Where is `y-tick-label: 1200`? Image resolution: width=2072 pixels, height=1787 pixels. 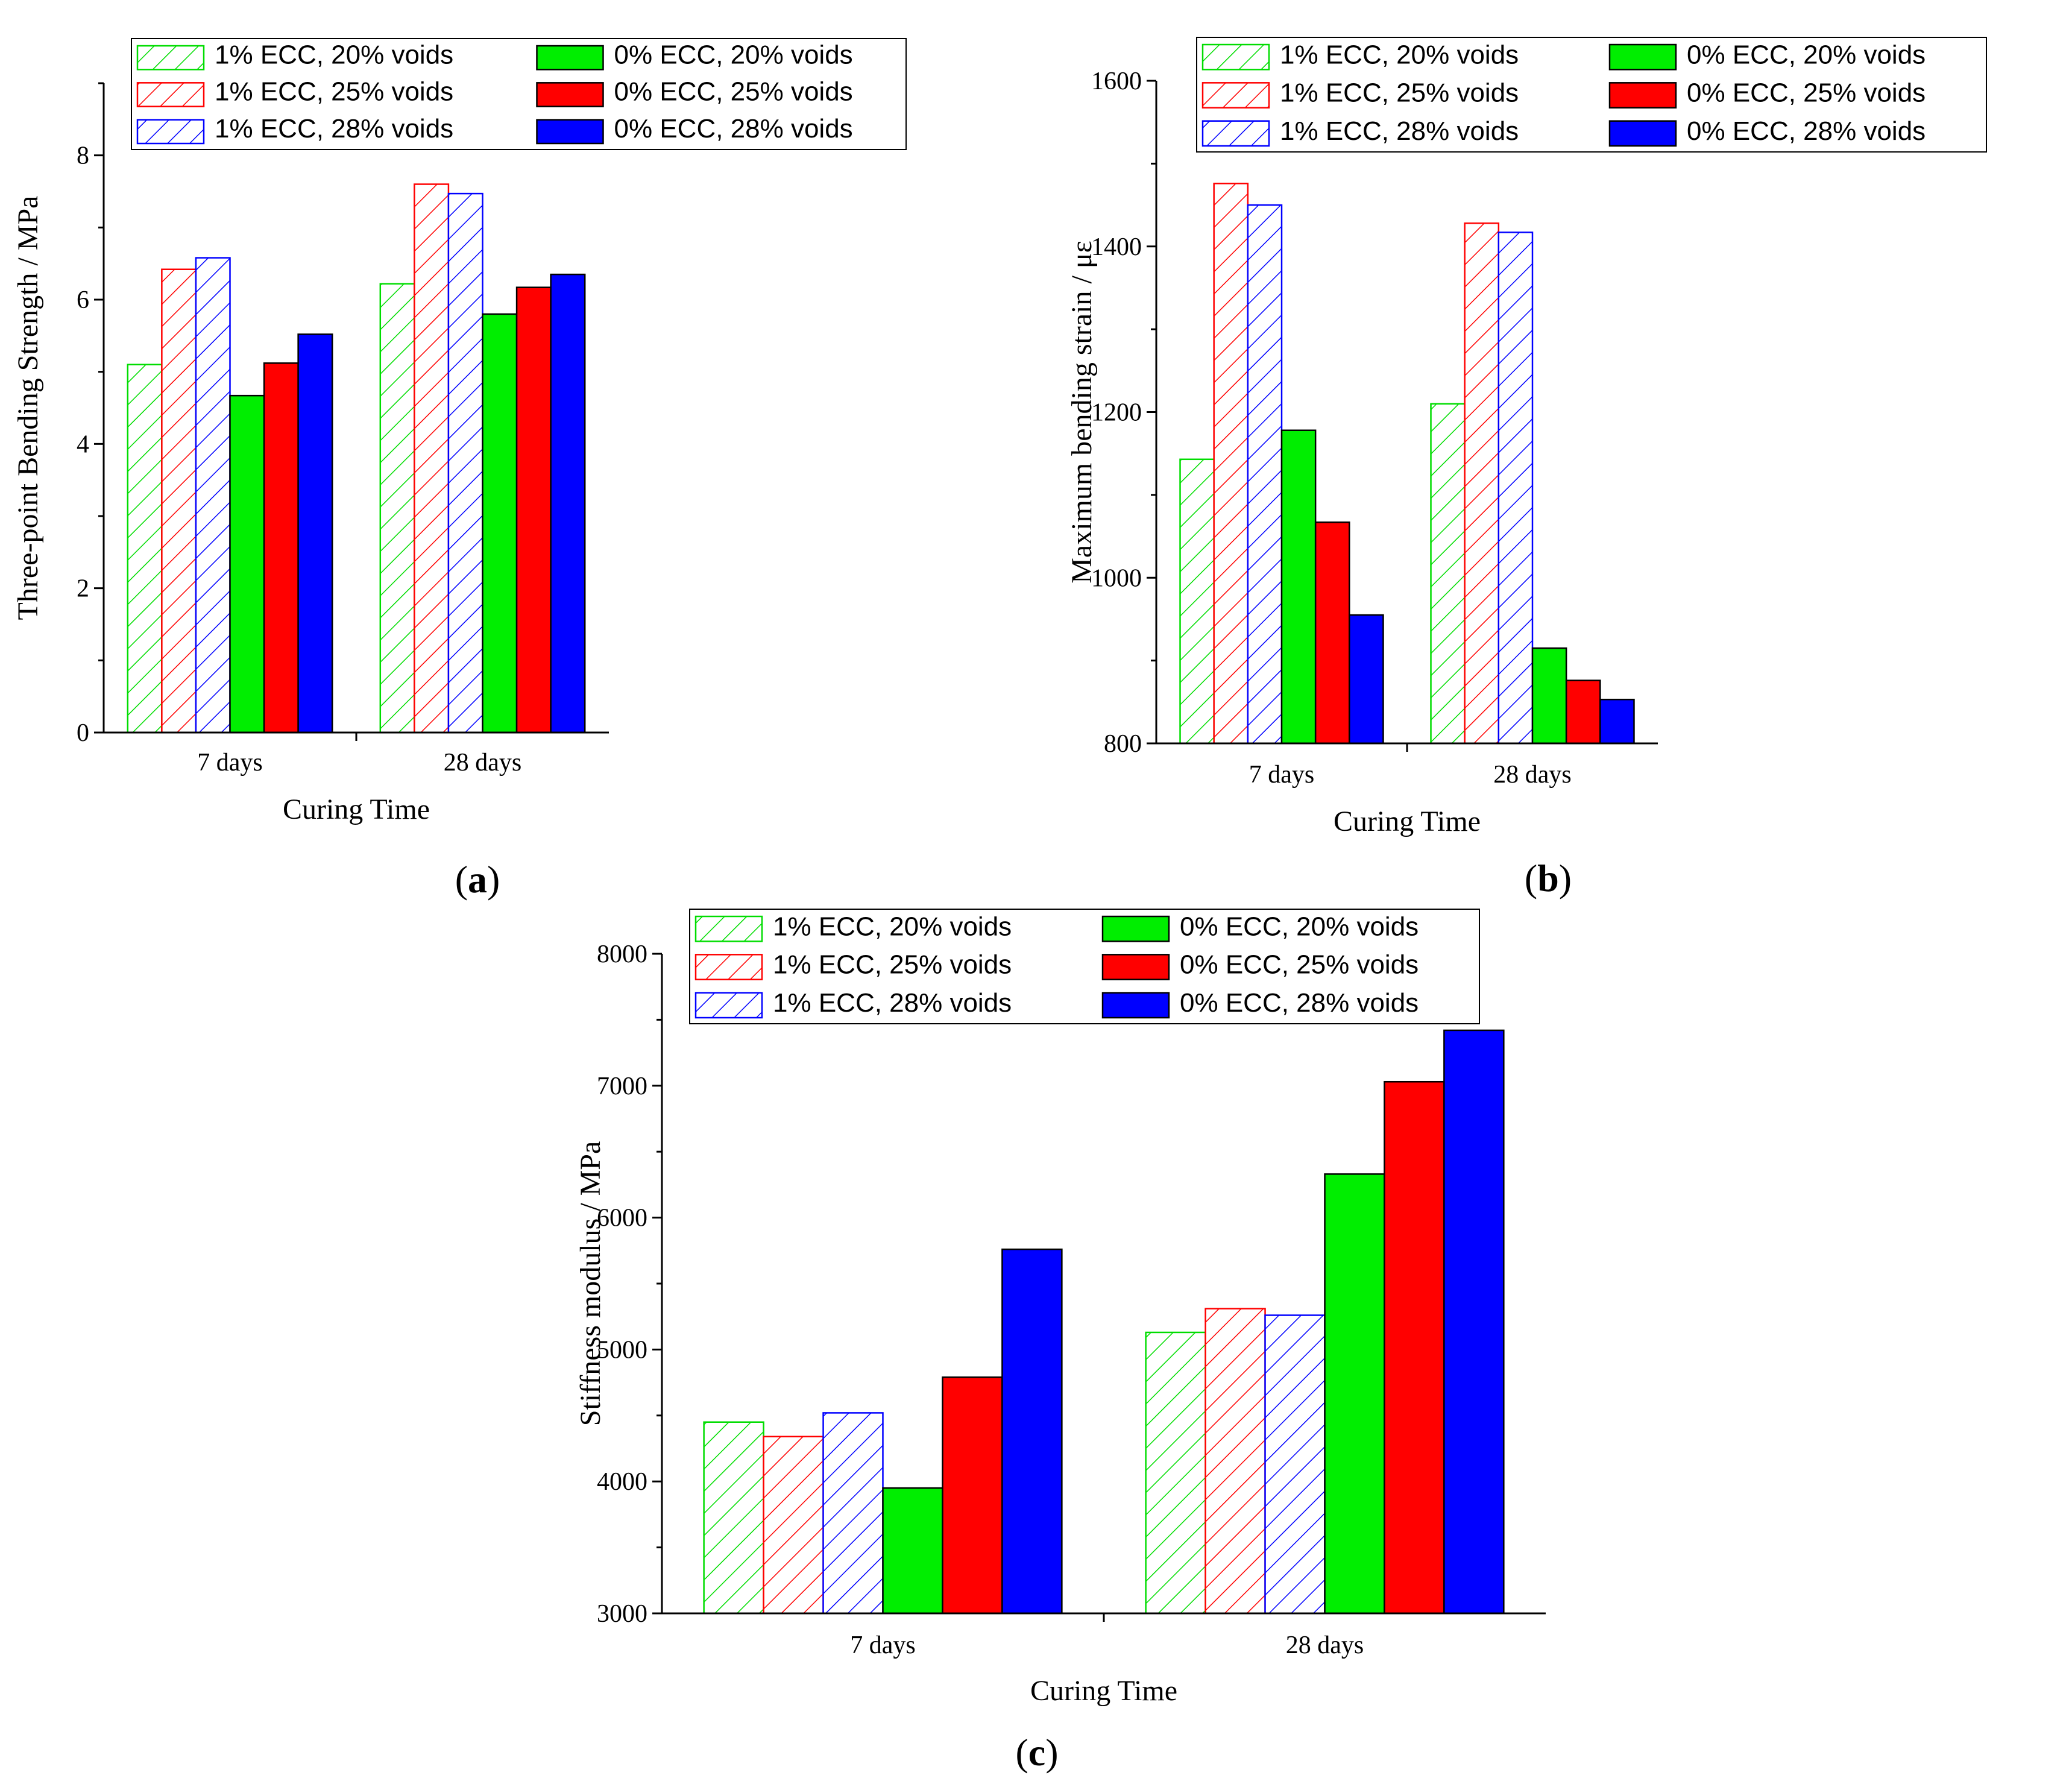
y-tick-label: 1200 is located at coordinates (1116, 413).